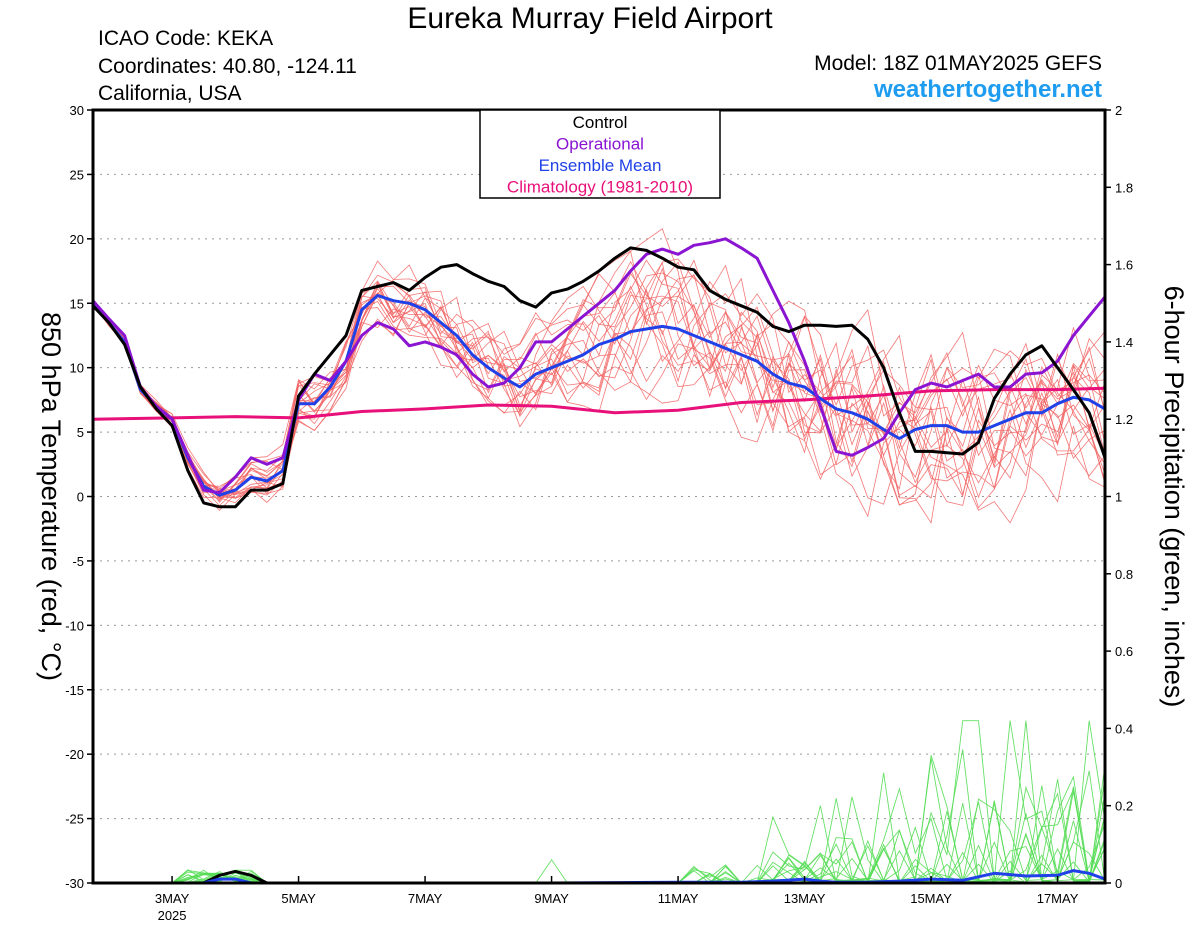 The width and height of the screenshot is (1200, 927). What do you see at coordinates (1058, 898) in the screenshot?
I see `x-tick-label: 17MAY` at bounding box center [1058, 898].